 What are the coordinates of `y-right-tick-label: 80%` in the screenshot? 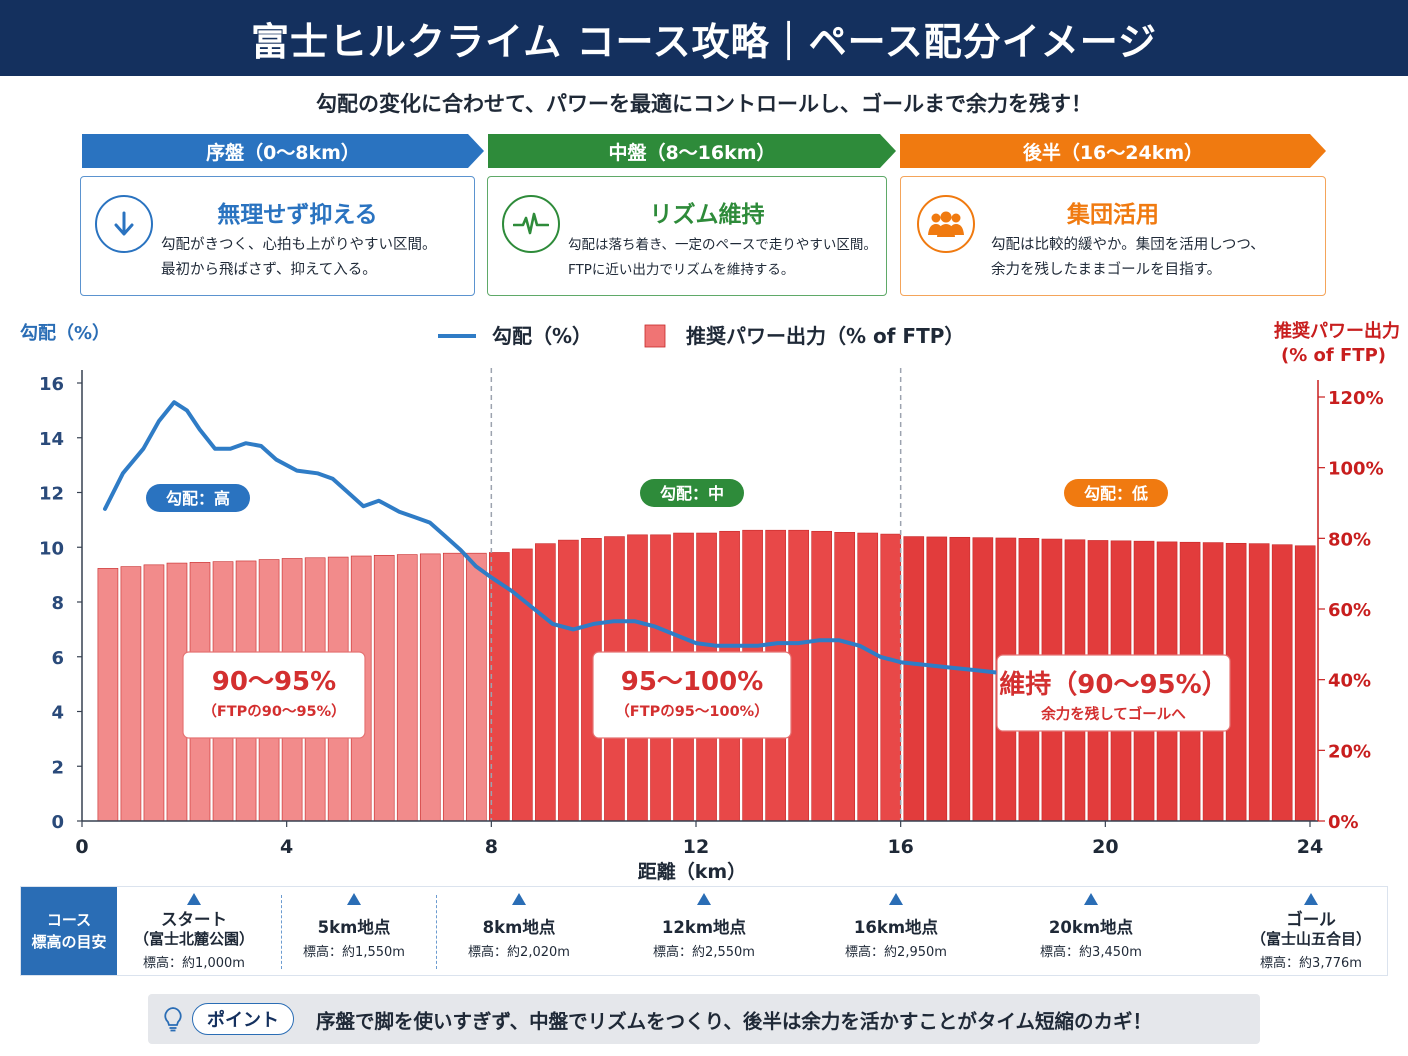 It's located at (1349, 539).